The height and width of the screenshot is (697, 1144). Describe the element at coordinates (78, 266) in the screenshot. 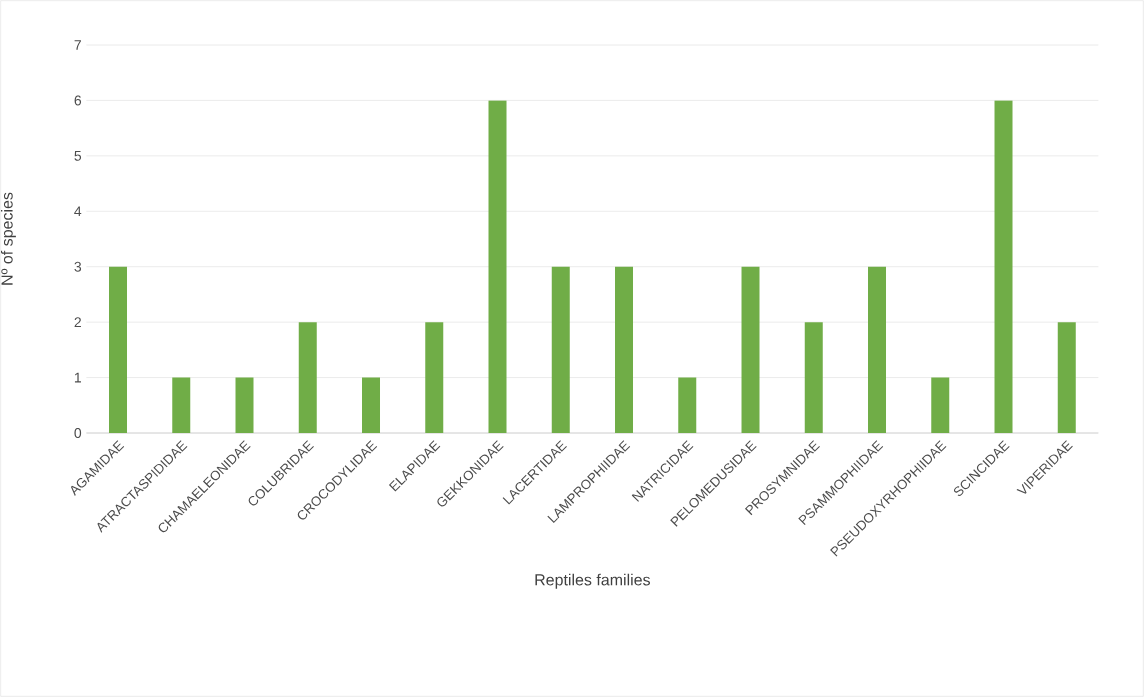

I see `y-tick-label: 3` at that location.